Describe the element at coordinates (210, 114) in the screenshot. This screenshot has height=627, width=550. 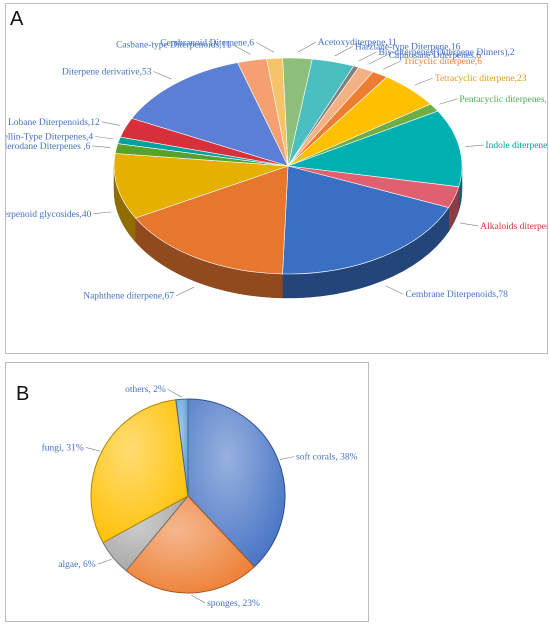
I see `pie-a-slice-diterpene-derivative` at that location.